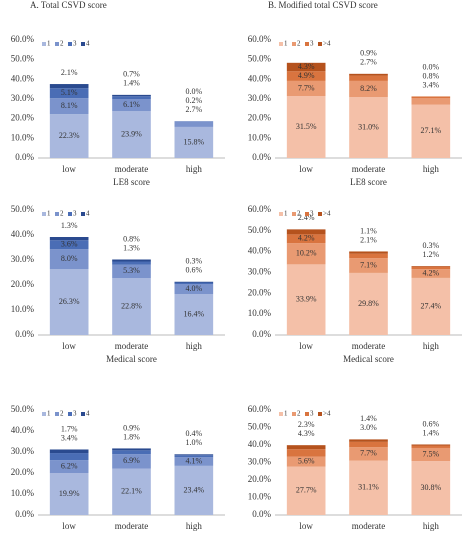  What do you see at coordinates (69, 258) in the screenshot?
I see `value-label: 8.0%` at bounding box center [69, 258].